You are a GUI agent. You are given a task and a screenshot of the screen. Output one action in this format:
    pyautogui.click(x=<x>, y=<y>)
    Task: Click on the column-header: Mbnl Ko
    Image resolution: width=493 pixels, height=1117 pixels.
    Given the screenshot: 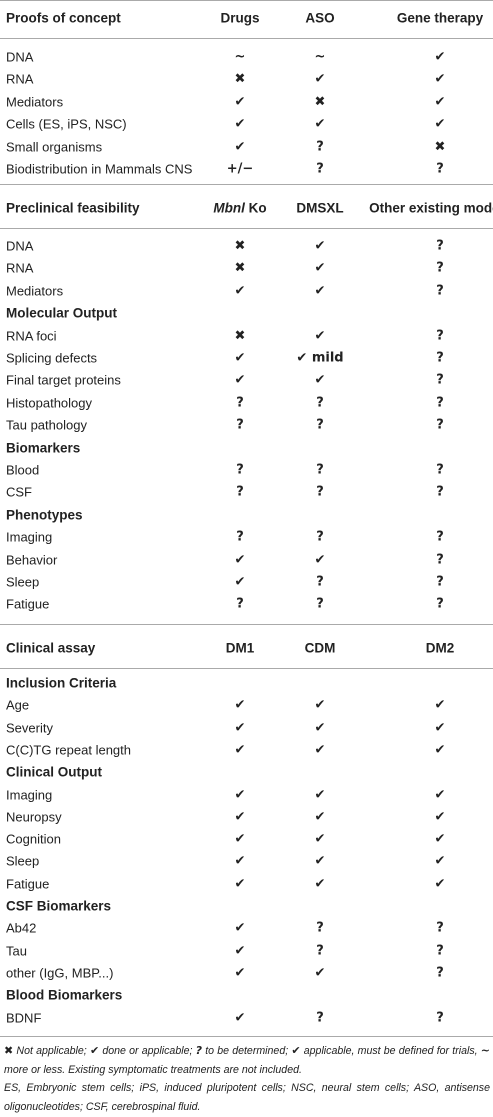 What is the action you would take?
    pyautogui.click(x=239, y=208)
    